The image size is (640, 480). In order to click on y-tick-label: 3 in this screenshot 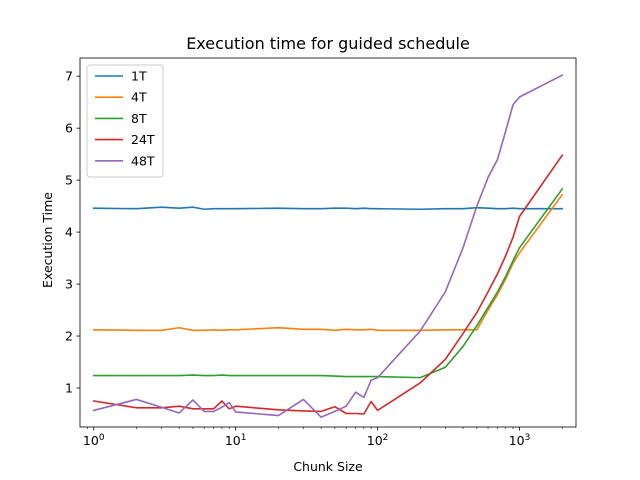, I will do `click(69, 284)`.